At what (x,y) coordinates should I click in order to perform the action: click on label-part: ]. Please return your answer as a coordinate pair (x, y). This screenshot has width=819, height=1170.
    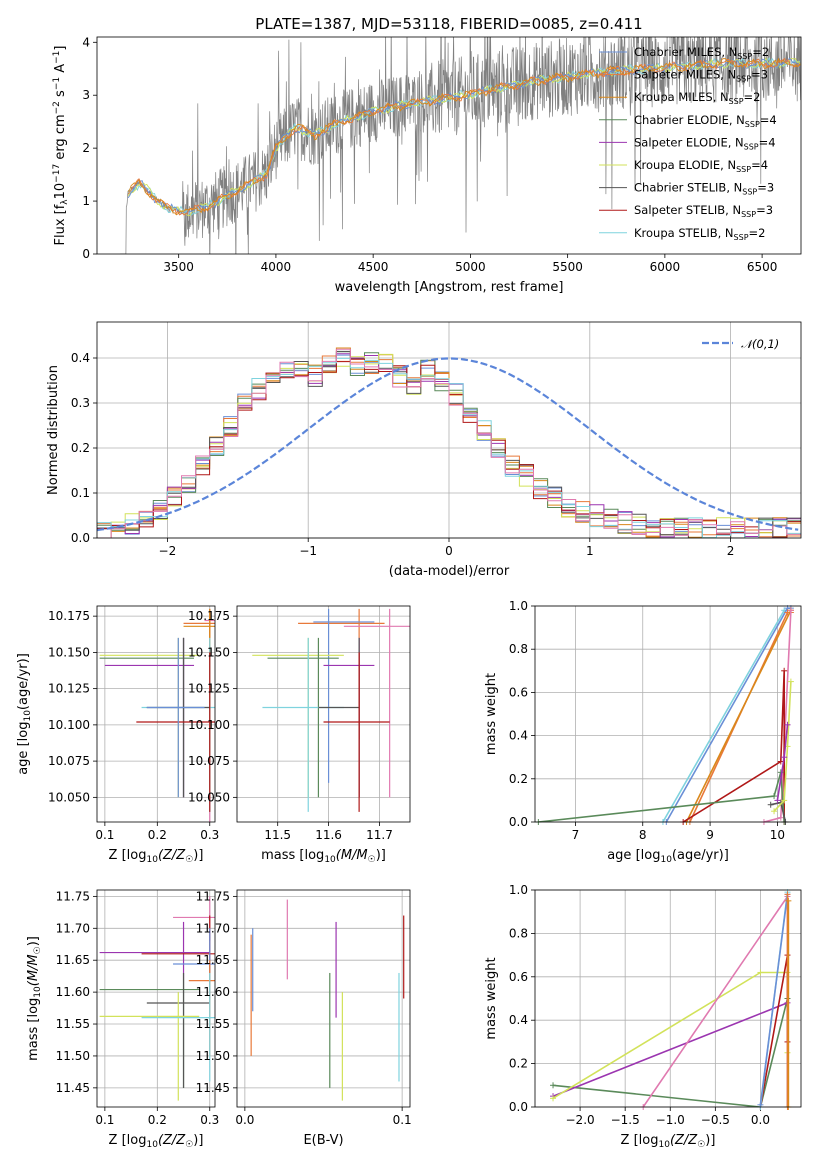
    Looking at the image, I should click on (60, 48).